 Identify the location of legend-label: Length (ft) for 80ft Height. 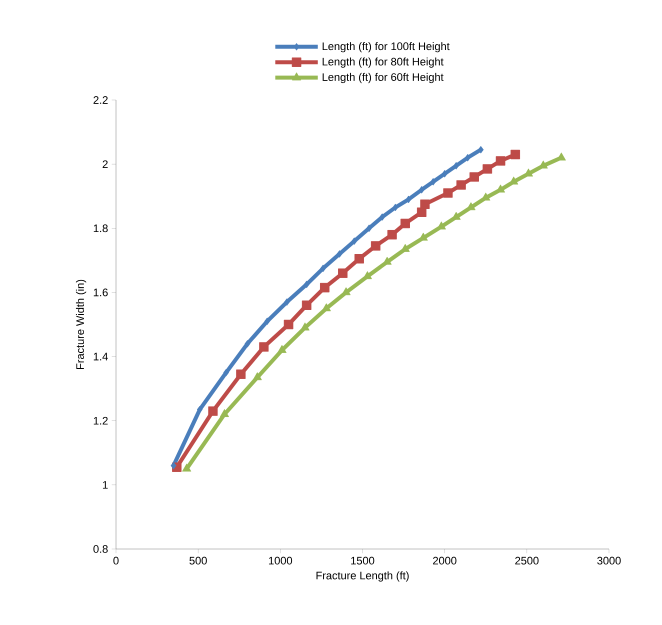
(383, 62).